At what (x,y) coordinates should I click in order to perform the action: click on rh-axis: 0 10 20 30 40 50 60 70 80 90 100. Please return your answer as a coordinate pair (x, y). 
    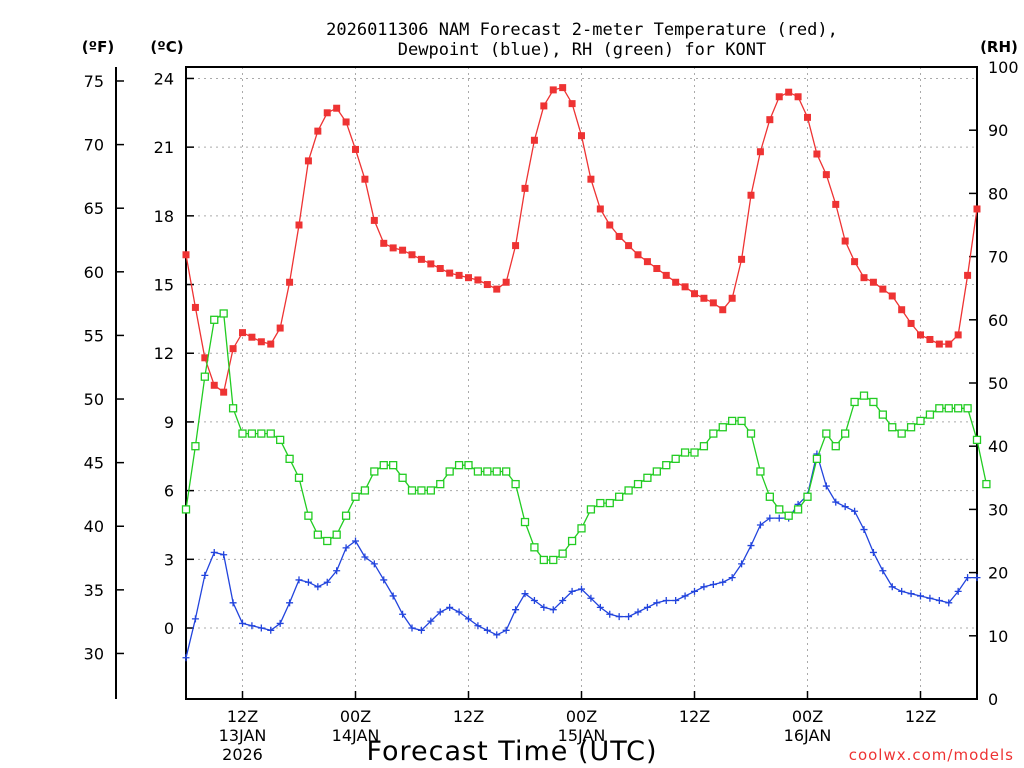
    Looking at the image, I should click on (994, 383).